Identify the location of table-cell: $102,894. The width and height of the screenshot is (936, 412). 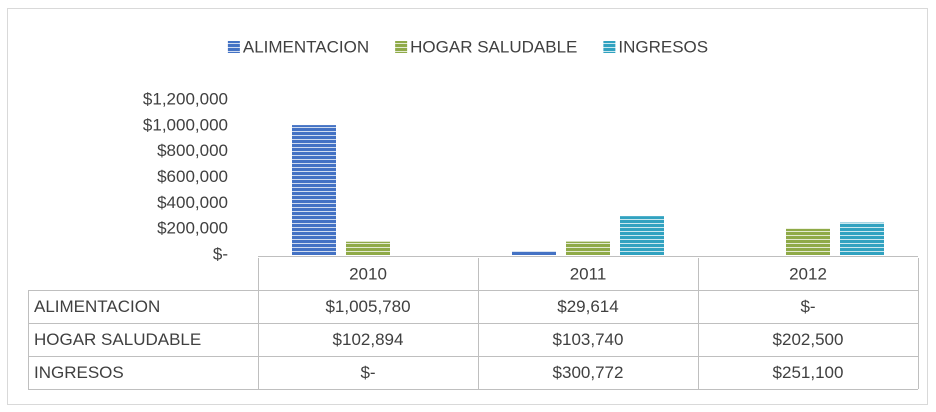
(368, 339).